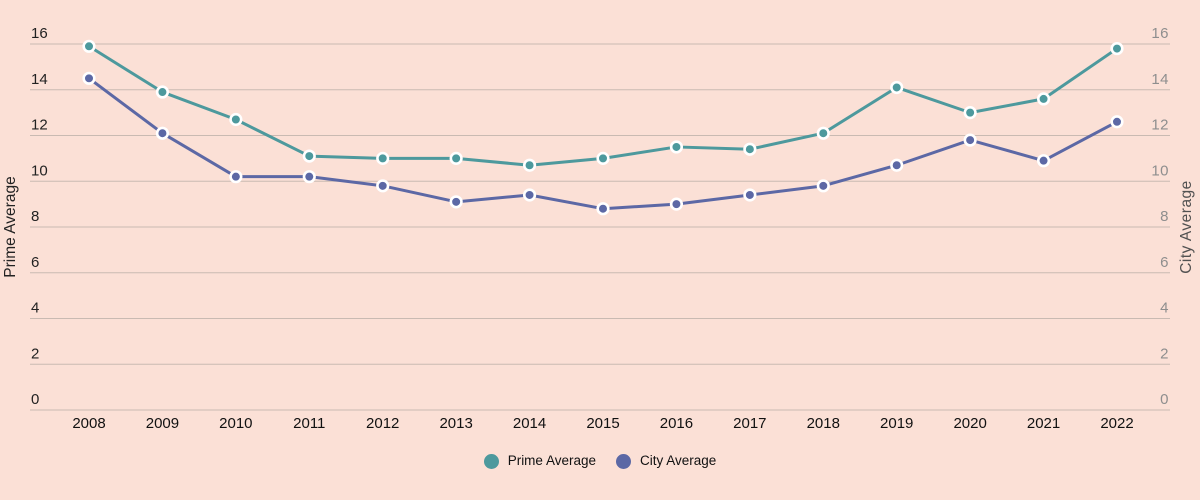  I want to click on data-point-city-average-2022, so click(1117, 122).